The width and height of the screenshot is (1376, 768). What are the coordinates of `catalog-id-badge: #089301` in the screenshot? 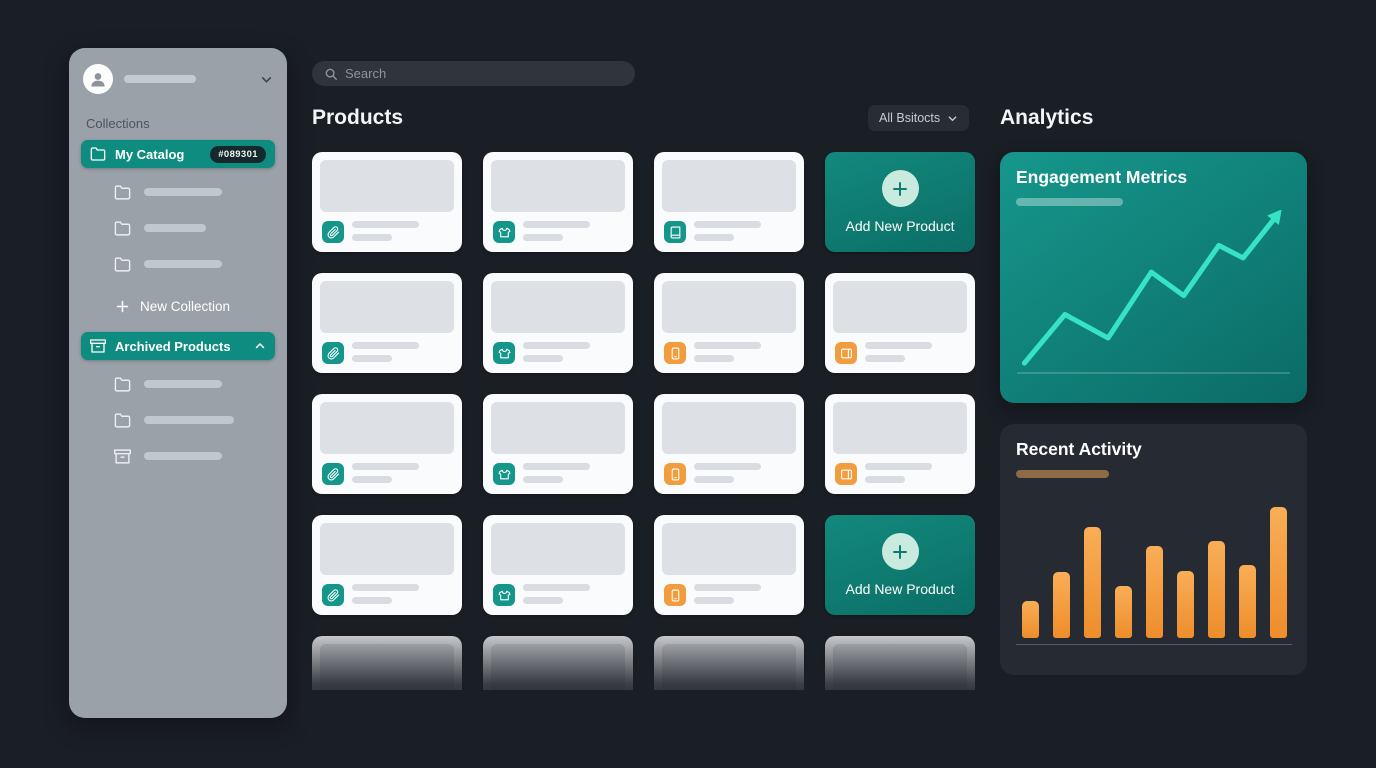 It's located at (238, 154).